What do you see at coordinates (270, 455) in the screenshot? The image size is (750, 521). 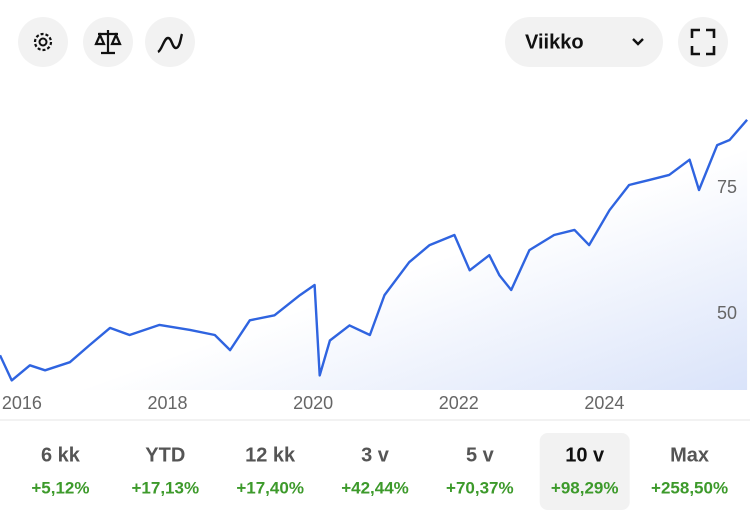 I see `period-label: 12 kk` at bounding box center [270, 455].